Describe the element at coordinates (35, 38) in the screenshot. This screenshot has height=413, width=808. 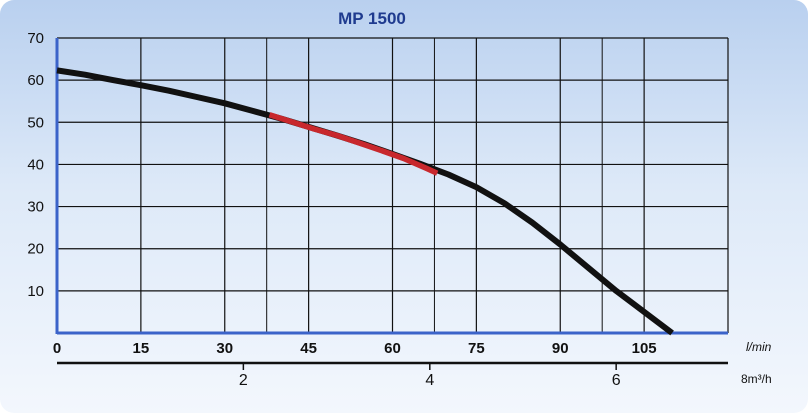
I see `y-tick-label: 70` at that location.